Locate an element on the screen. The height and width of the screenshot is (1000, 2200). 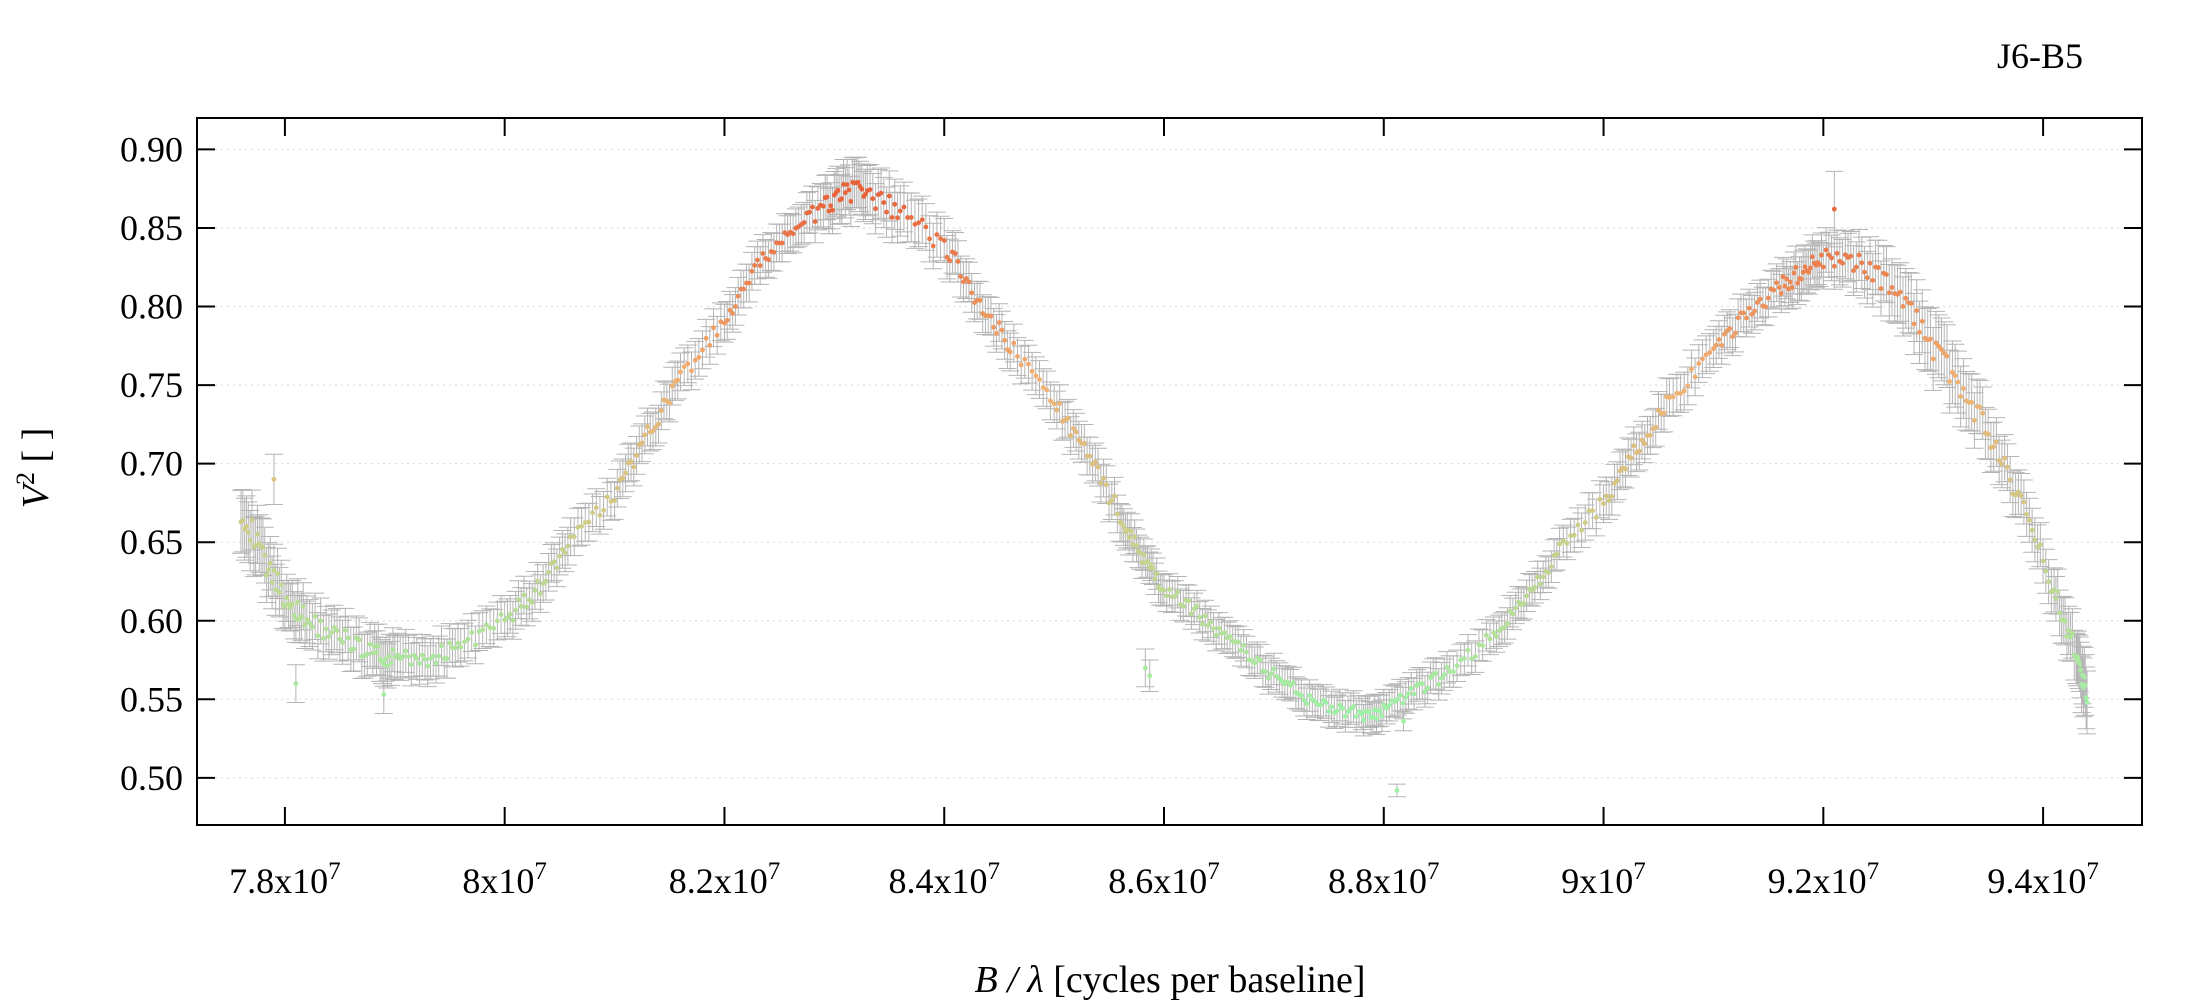
x-tick-label: 8.2x10⁷ is located at coordinates (725, 879).